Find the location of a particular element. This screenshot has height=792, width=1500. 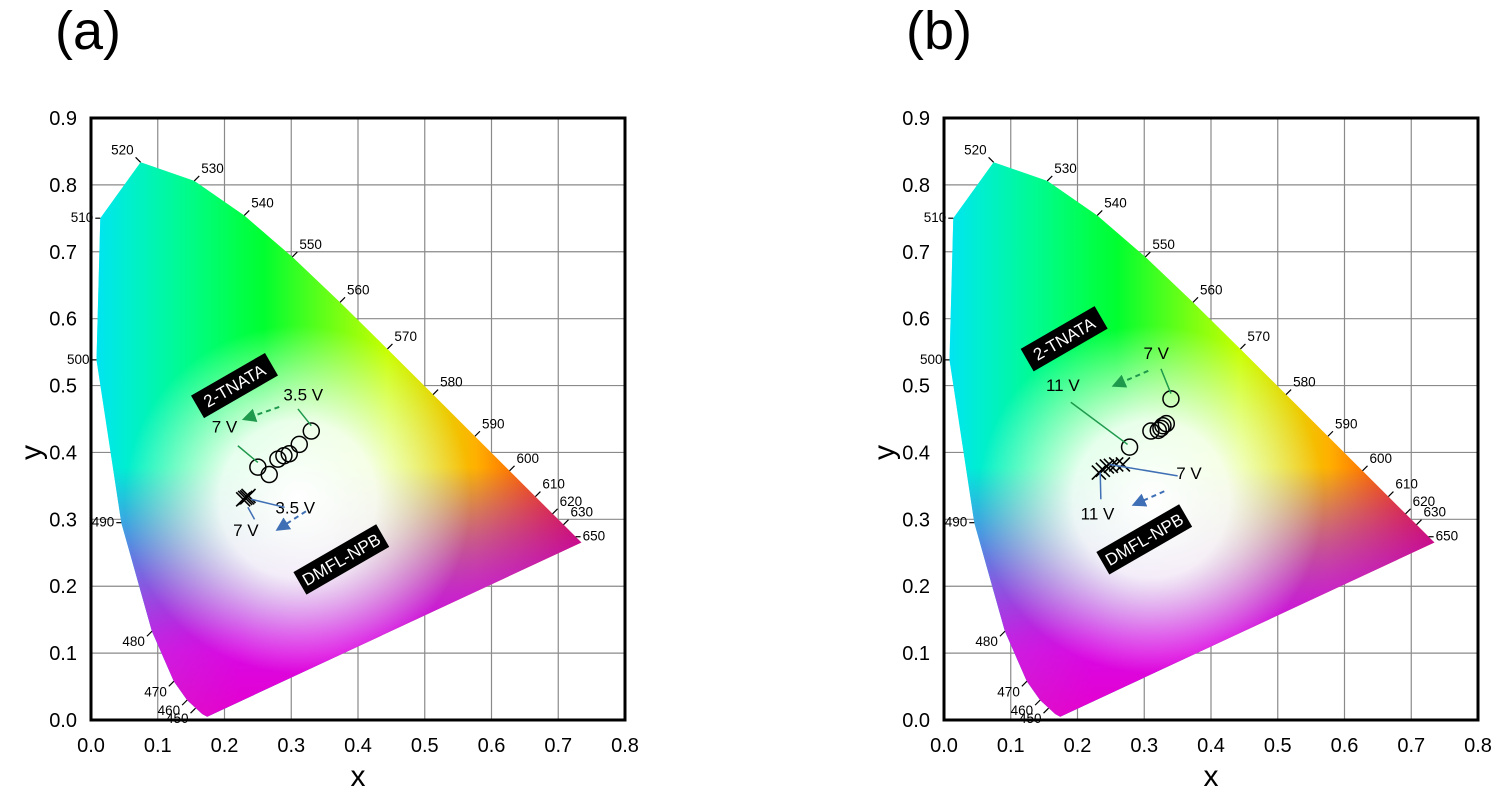

wavelength-label: 610 is located at coordinates (553, 484).